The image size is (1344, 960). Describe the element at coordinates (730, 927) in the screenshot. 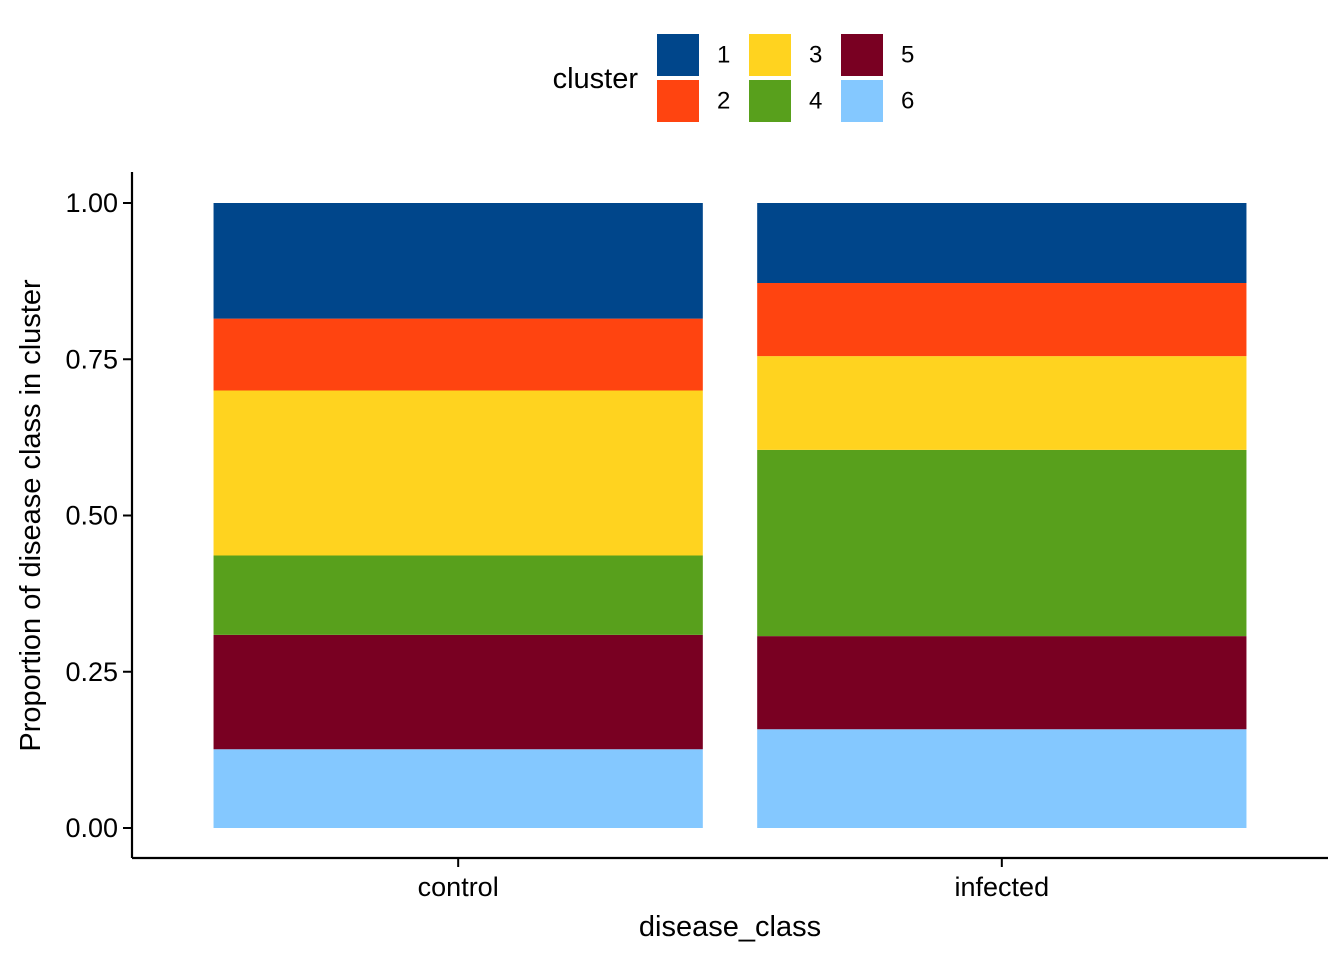

I see `x-axis-title: disease_class` at that location.